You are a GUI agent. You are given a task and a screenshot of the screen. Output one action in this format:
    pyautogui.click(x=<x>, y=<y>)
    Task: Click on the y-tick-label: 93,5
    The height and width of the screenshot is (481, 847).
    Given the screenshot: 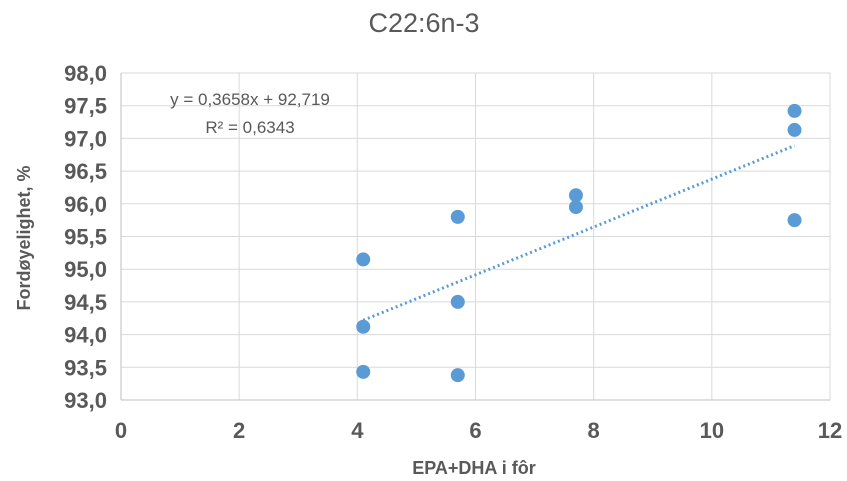 What is the action you would take?
    pyautogui.click(x=85, y=367)
    